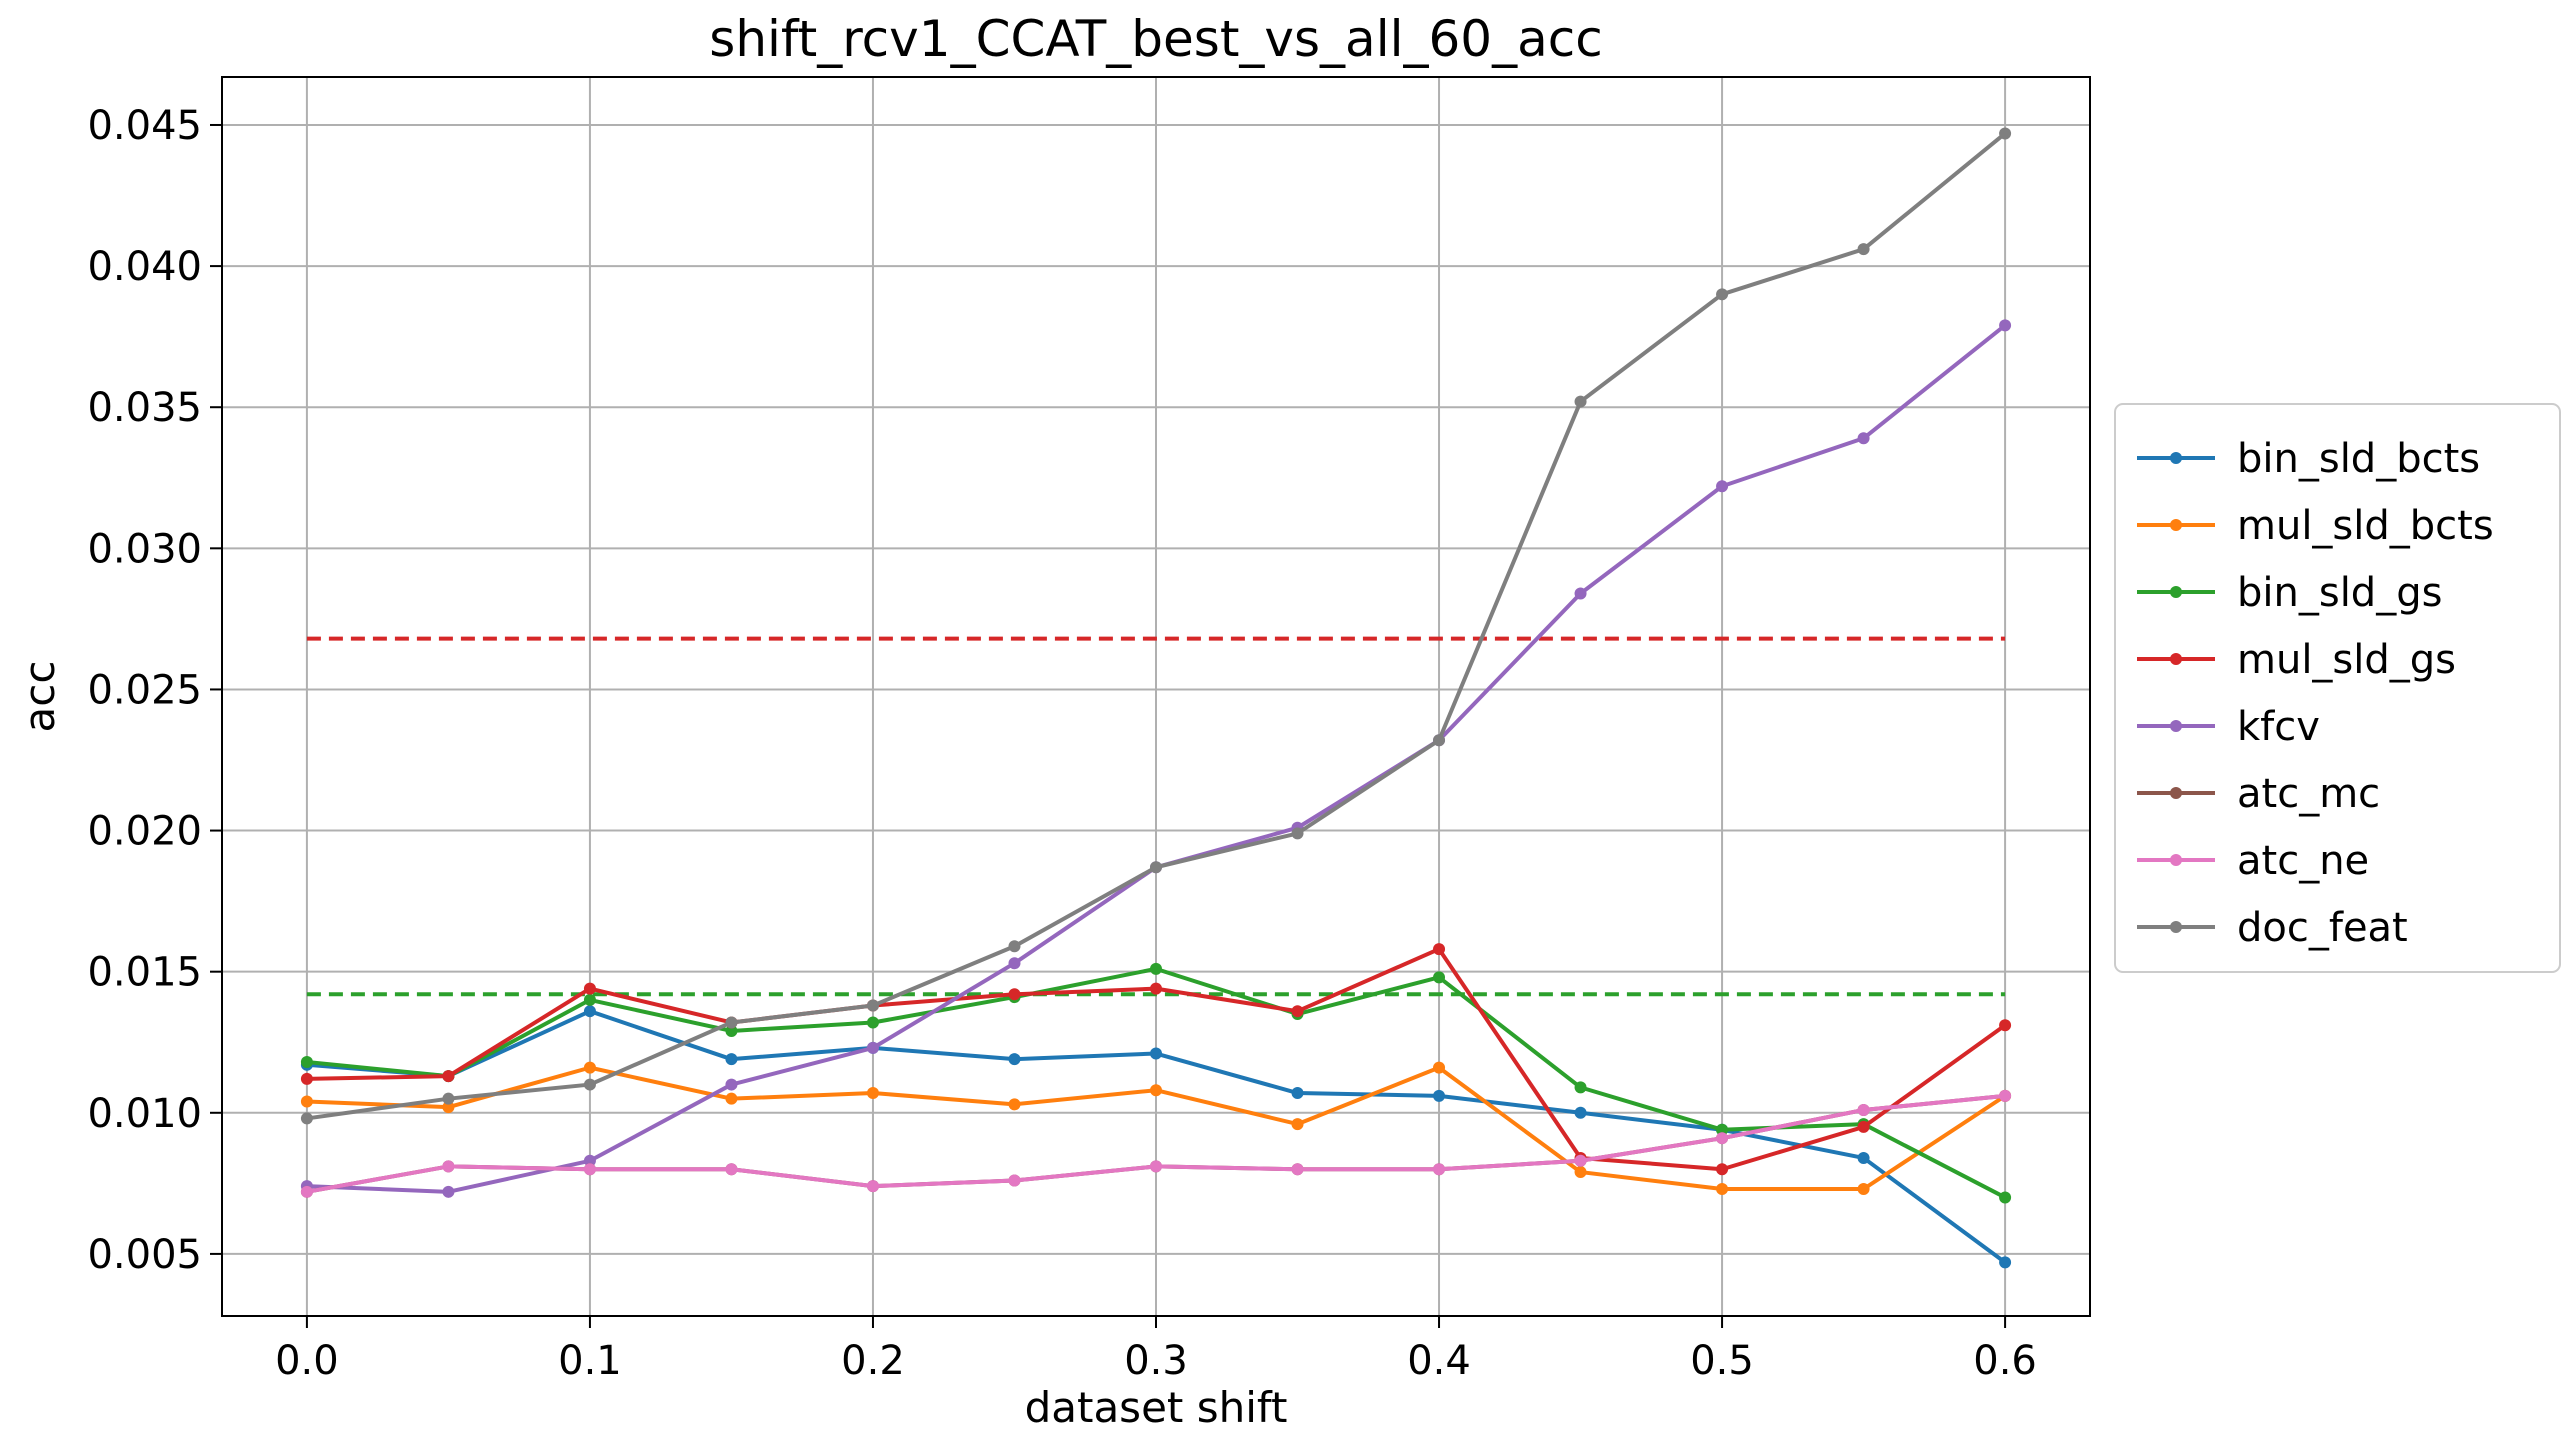 This screenshot has width=2568, height=1446. Describe the element at coordinates (144, 267) in the screenshot. I see `y-tick-label: 0.040` at that location.